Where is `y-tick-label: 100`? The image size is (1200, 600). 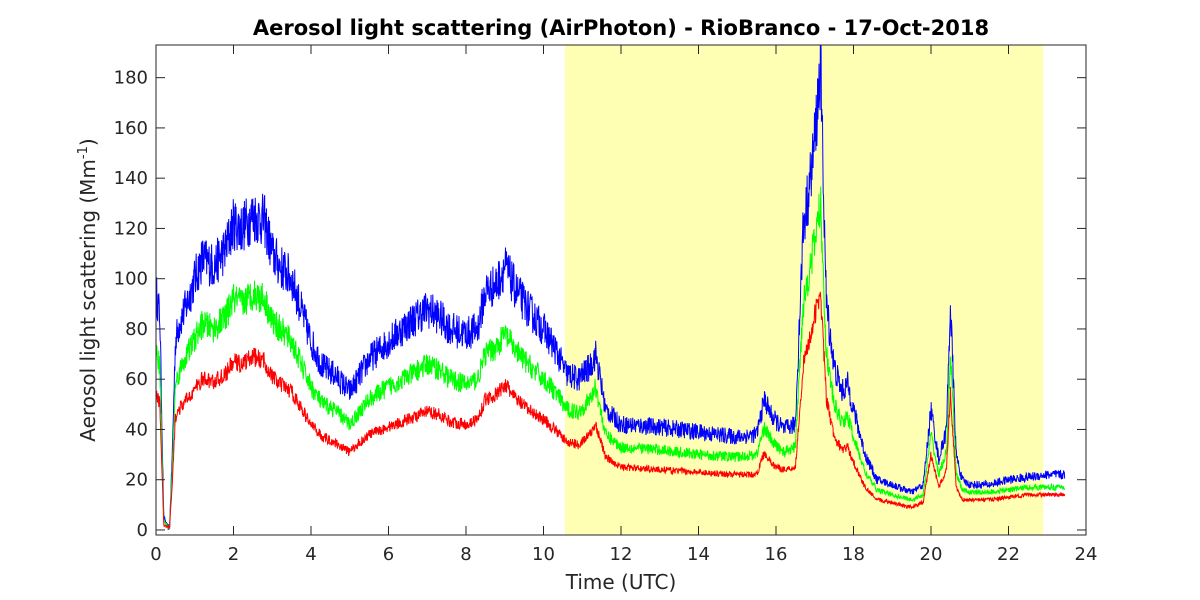 y-tick-label: 100 is located at coordinates (131, 279).